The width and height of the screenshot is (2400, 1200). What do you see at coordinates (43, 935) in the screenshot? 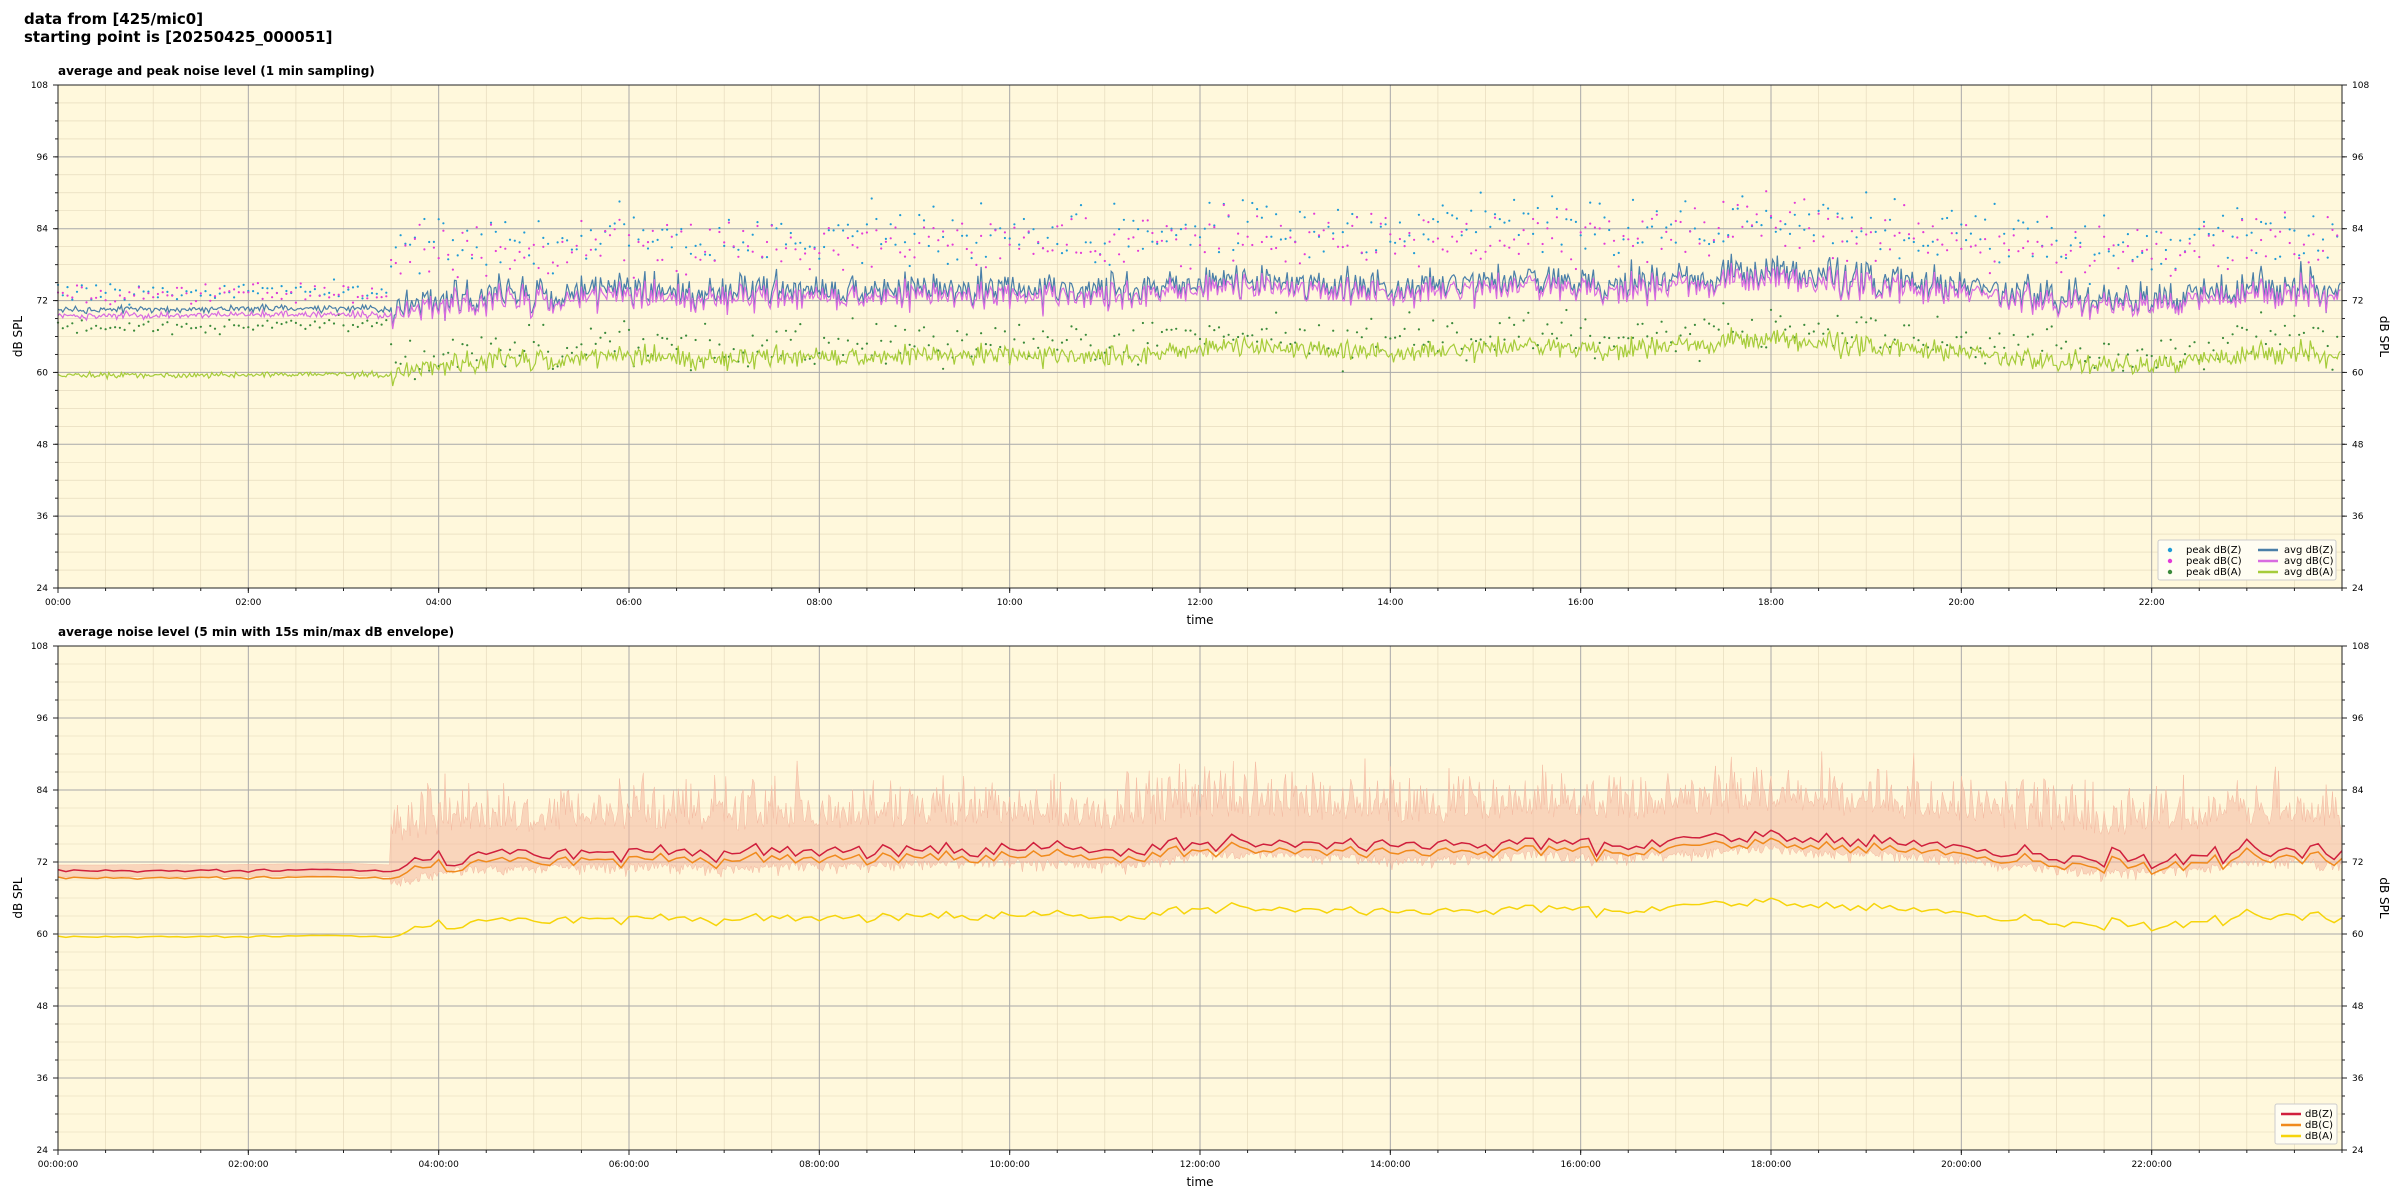
I see `y-tick-label: 60` at bounding box center [43, 935].